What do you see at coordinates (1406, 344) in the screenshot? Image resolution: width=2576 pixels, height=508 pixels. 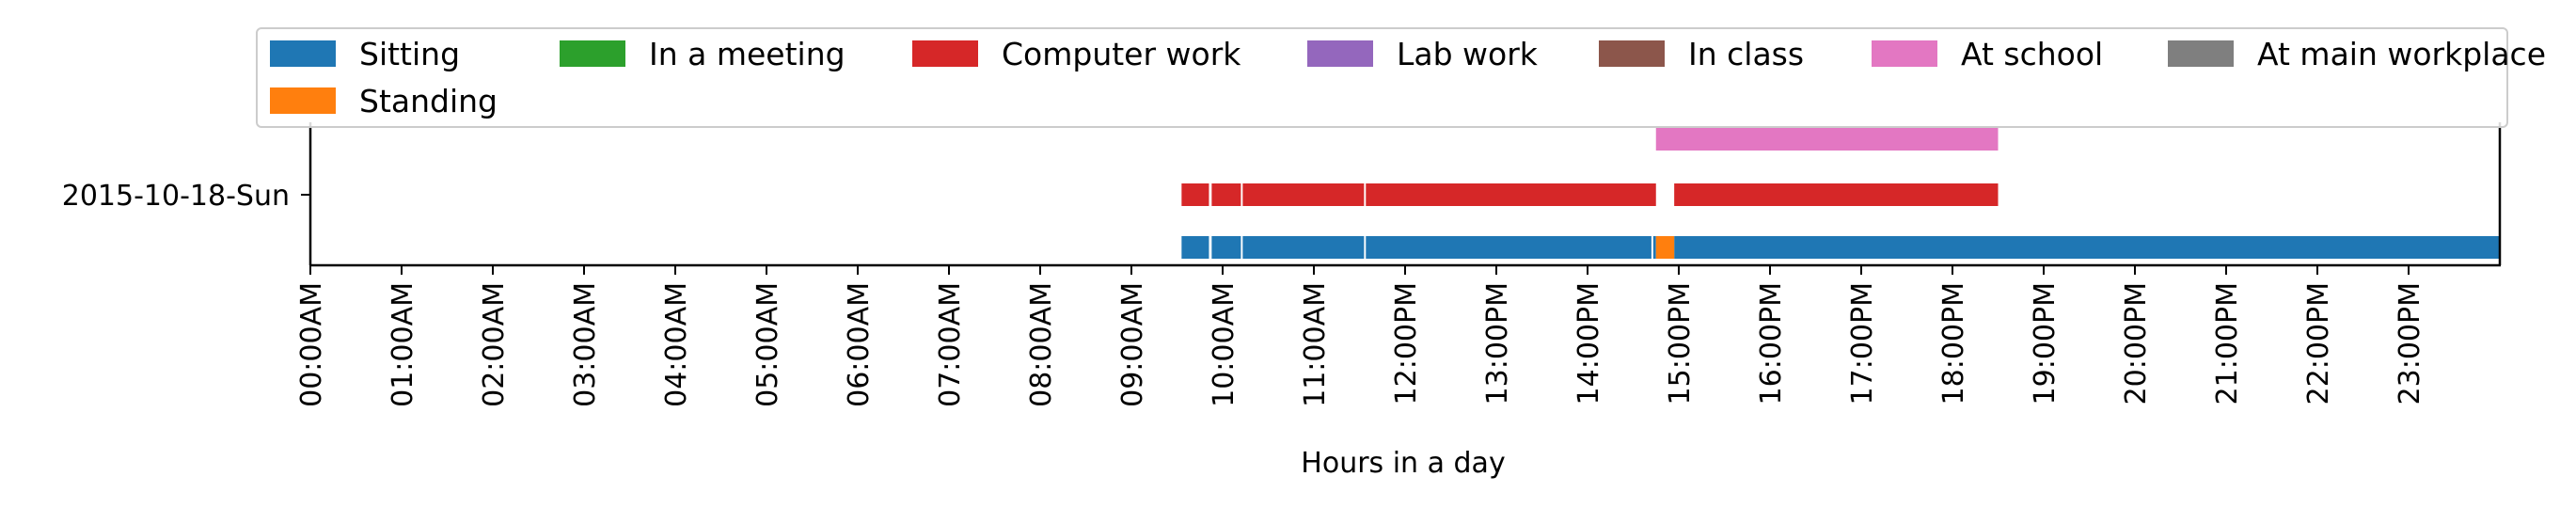 I see `x-tick-label: 12:00PM` at bounding box center [1406, 344].